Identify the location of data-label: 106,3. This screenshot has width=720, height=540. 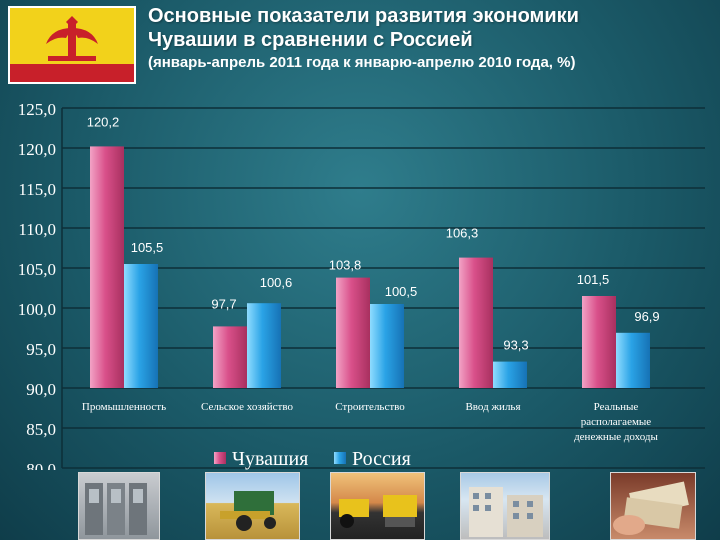
(462, 233).